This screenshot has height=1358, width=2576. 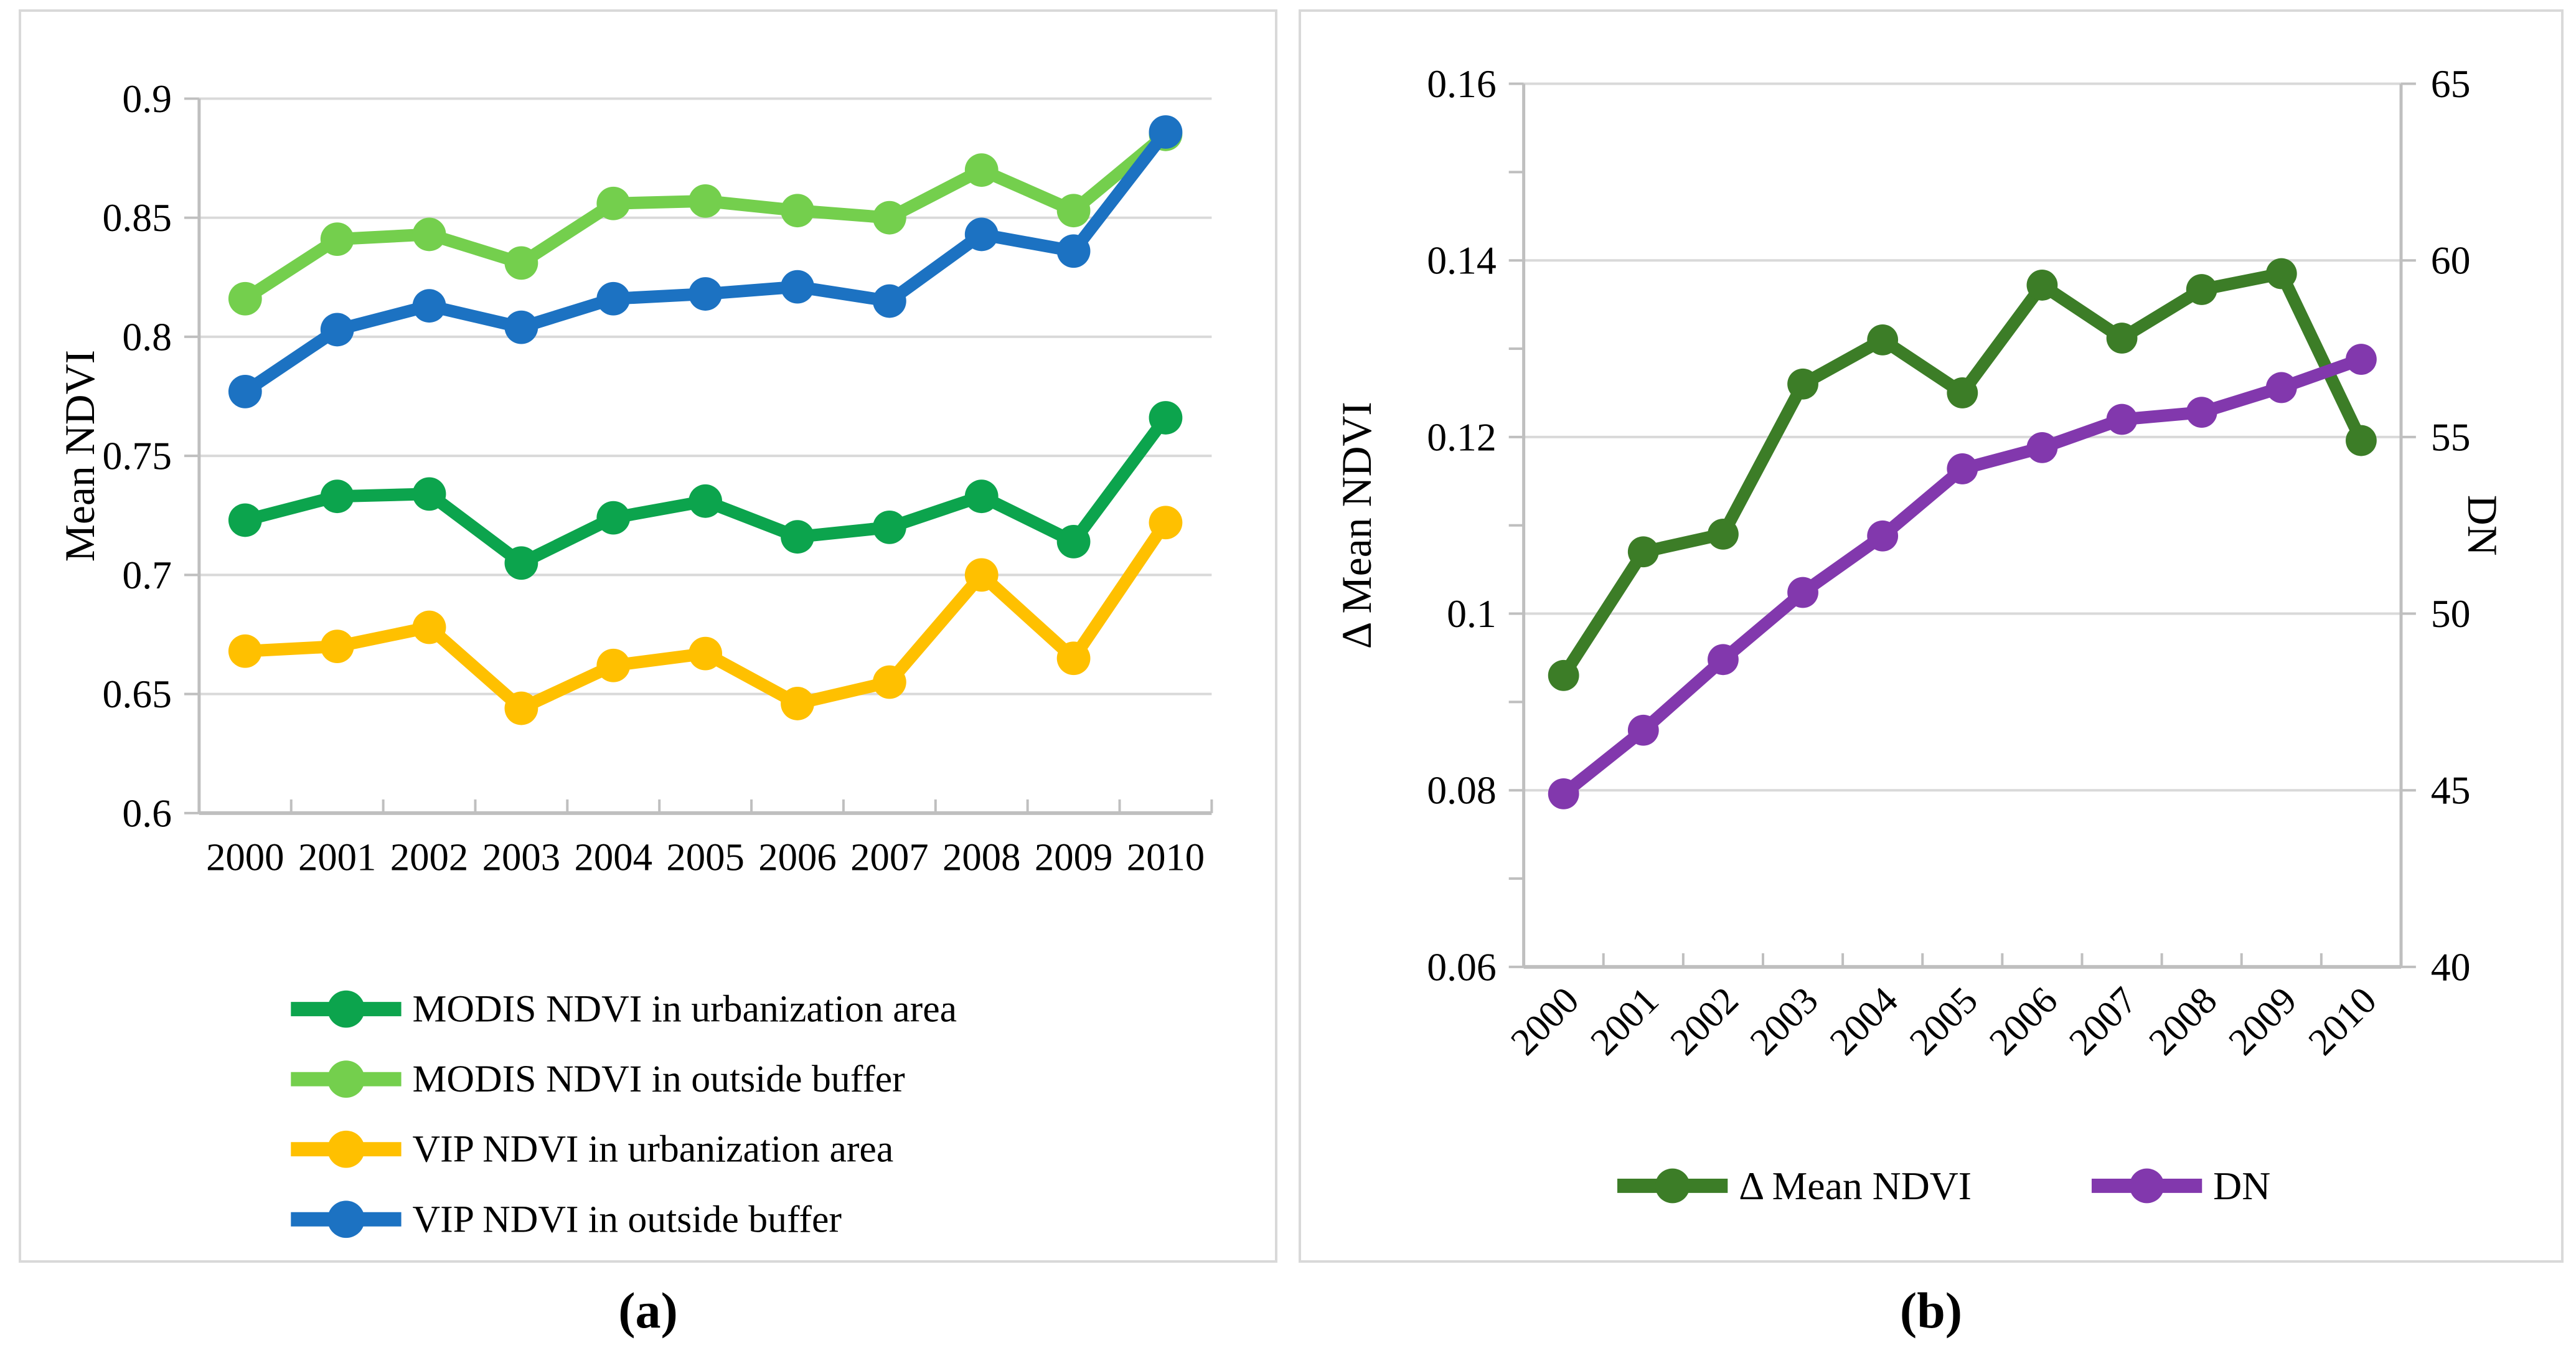 I want to click on legend-item: VIP NDVI in urbanization area, so click(x=592, y=1150).